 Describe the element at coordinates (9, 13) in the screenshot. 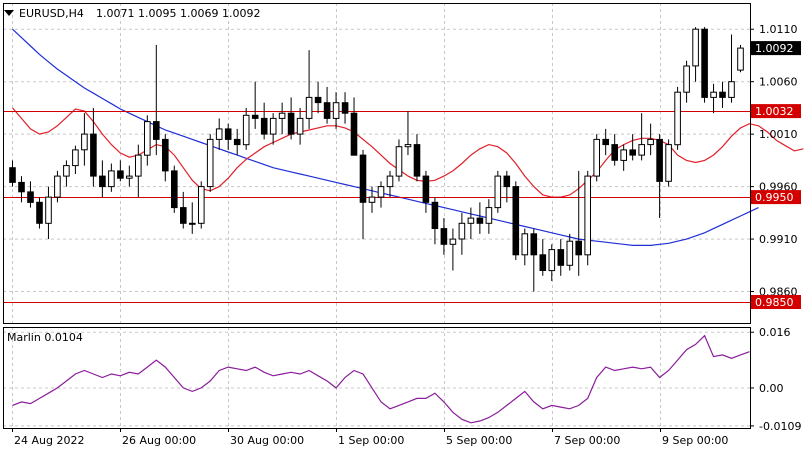

I see `symbol-dropdown-icon` at that location.